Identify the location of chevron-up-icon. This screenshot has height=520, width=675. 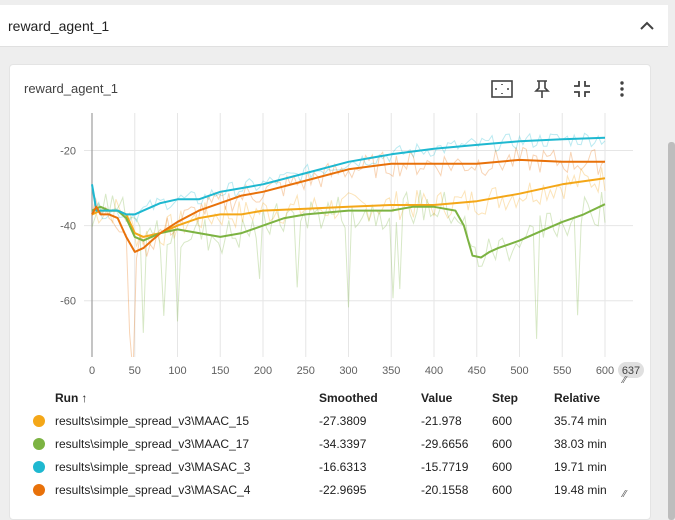
(647, 25).